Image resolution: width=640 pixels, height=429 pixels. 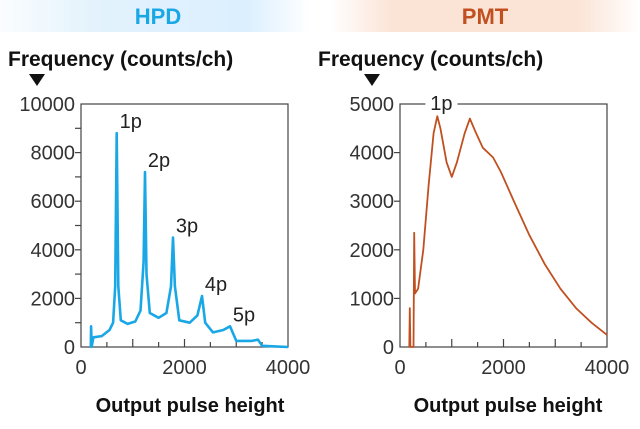 What do you see at coordinates (216, 285) in the screenshot?
I see `peak-label: 4p` at bounding box center [216, 285].